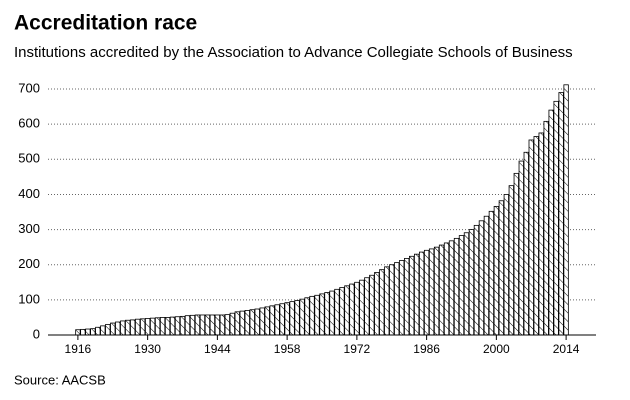 Image resolution: width=630 pixels, height=400 pixels. Describe the element at coordinates (147, 349) in the screenshot. I see `x-tick-label: 1930` at that location.